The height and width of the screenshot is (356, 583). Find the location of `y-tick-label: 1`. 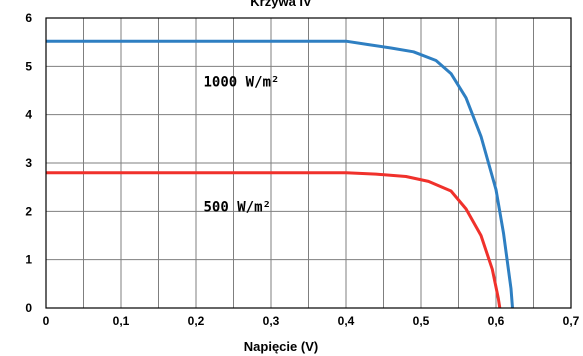

y-tick-label: 1 is located at coordinates (28, 260).